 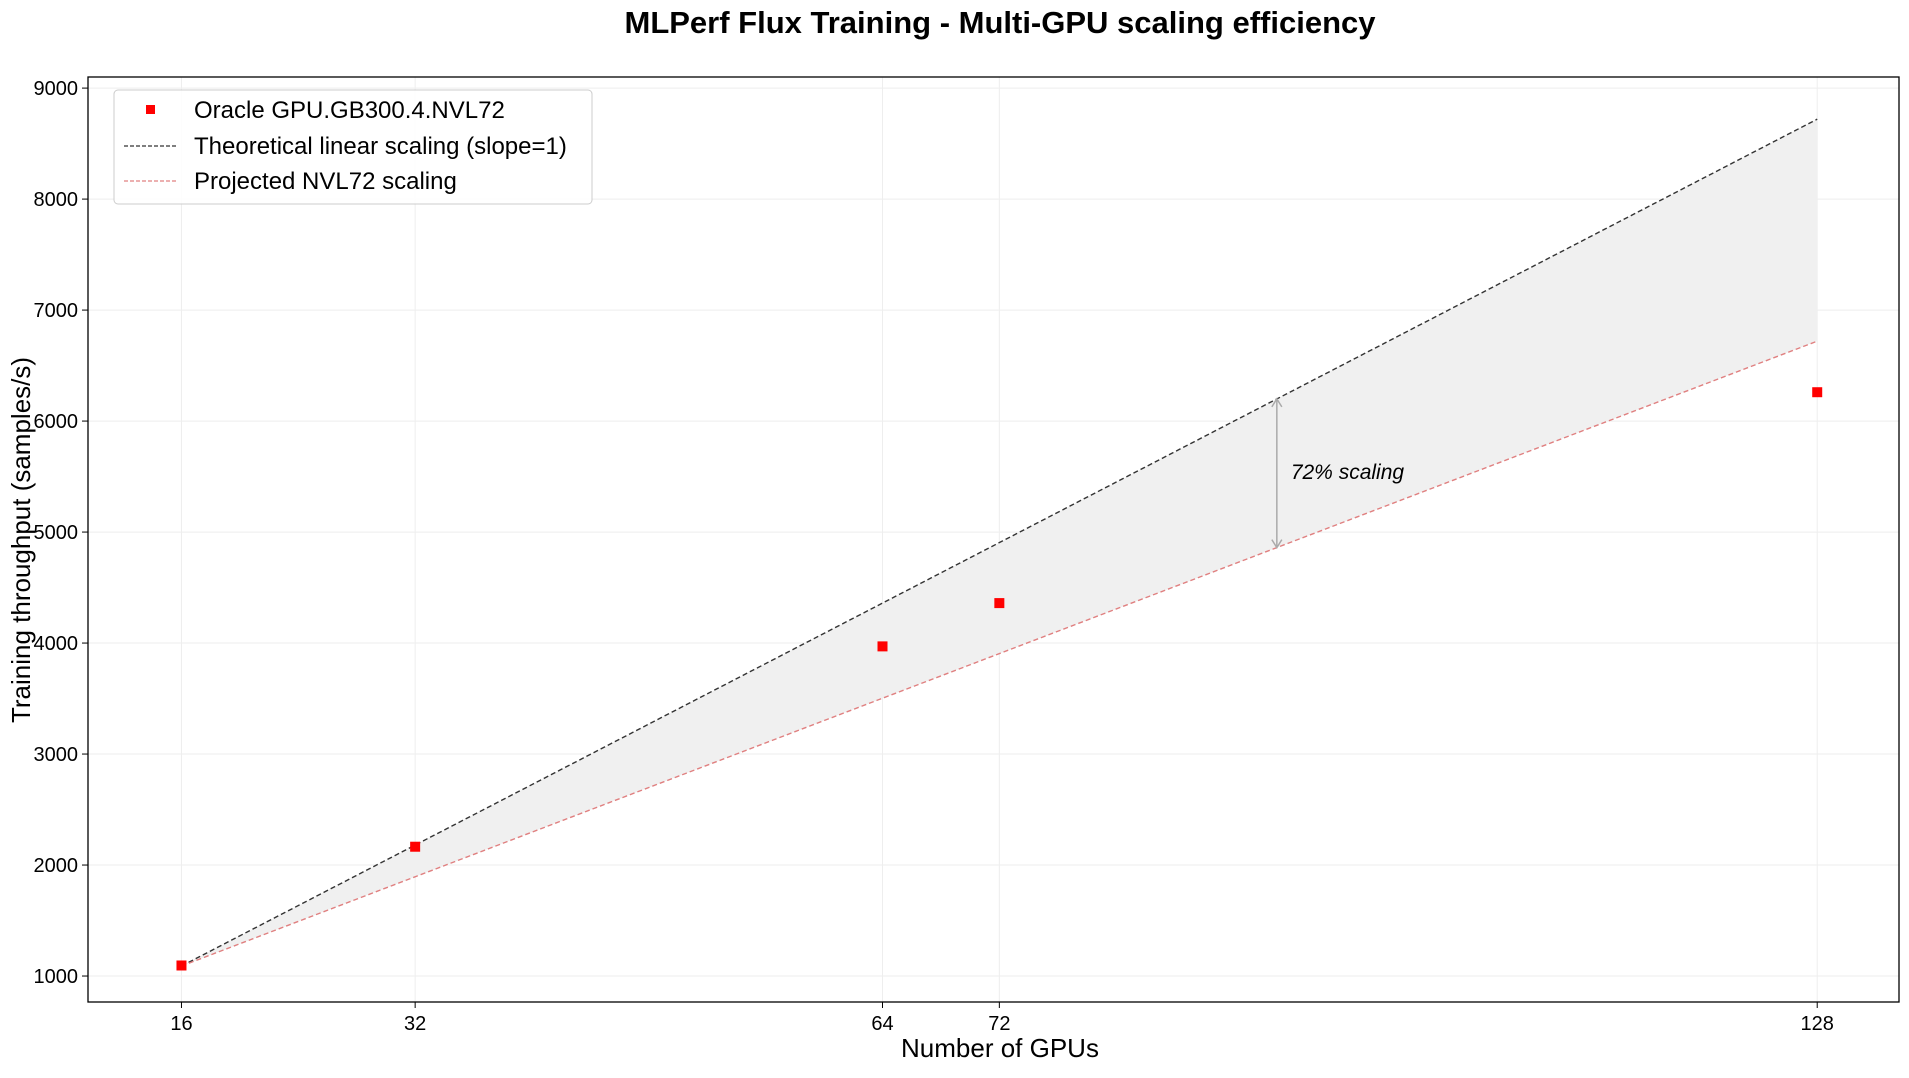 I want to click on x-tick-label: 16, so click(x=181, y=1024).